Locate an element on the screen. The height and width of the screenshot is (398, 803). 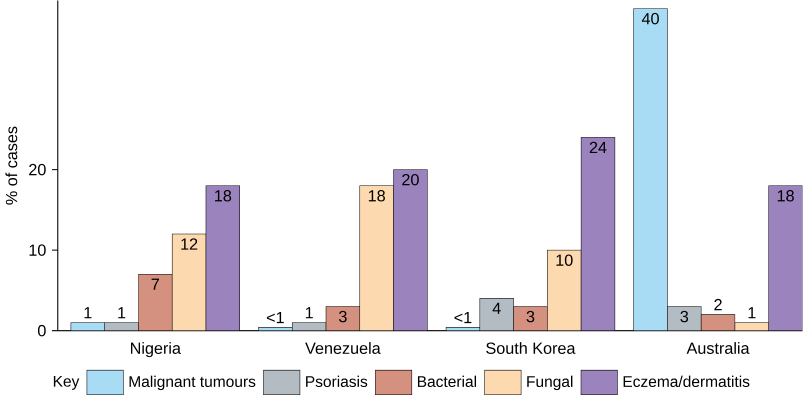
legend-title: Key is located at coordinates (67, 383).